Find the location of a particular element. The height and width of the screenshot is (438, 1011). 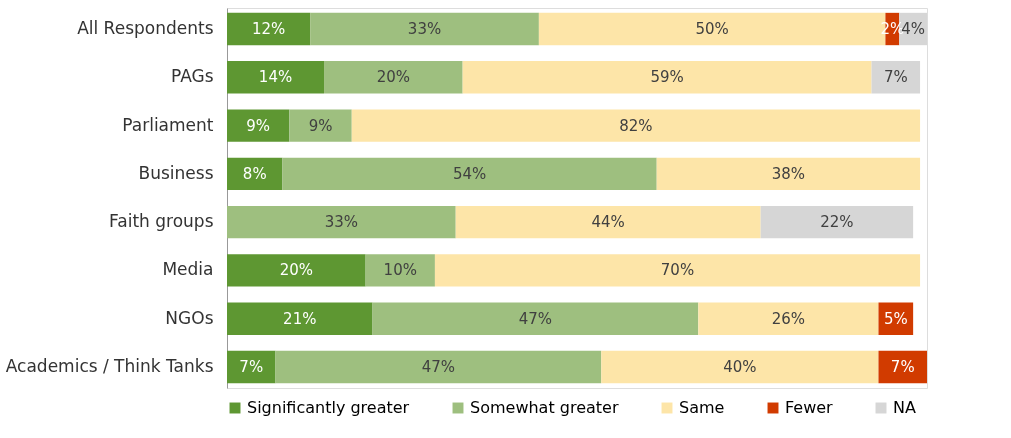

legend-label: Significantly greater is located at coordinates (328, 407).